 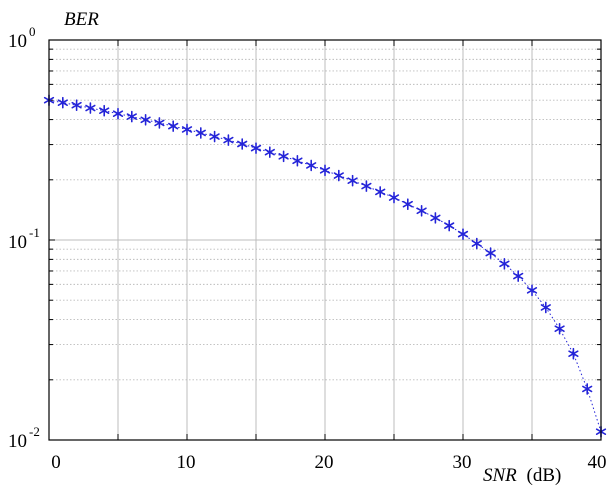 What do you see at coordinates (186, 462) in the screenshot?
I see `x-tick-label-10: 10` at bounding box center [186, 462].